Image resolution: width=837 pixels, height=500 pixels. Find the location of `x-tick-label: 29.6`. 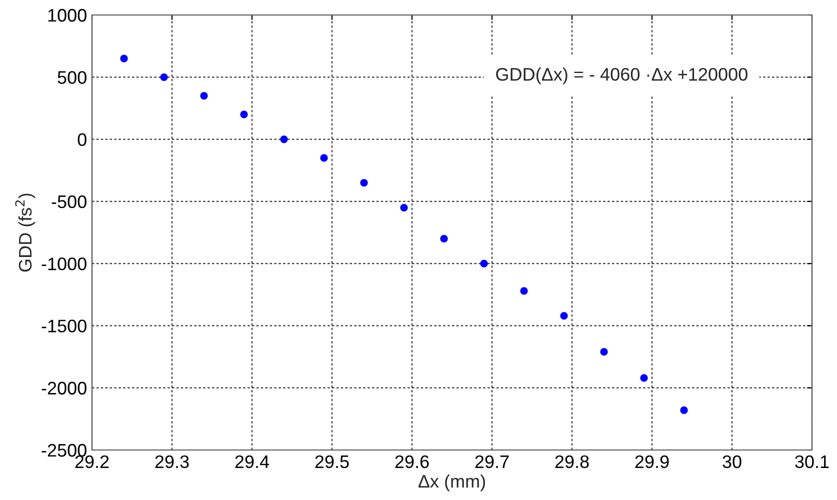

x-tick-label: 29.6 is located at coordinates (412, 461).